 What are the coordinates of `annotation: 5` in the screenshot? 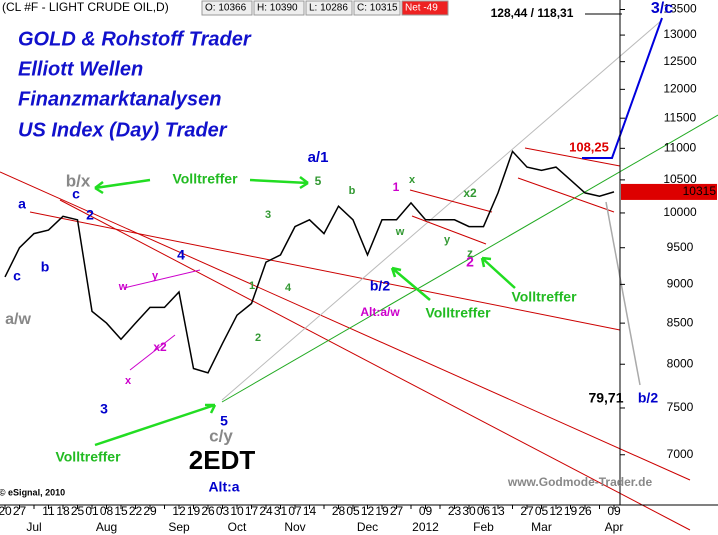 It's located at (318, 181).